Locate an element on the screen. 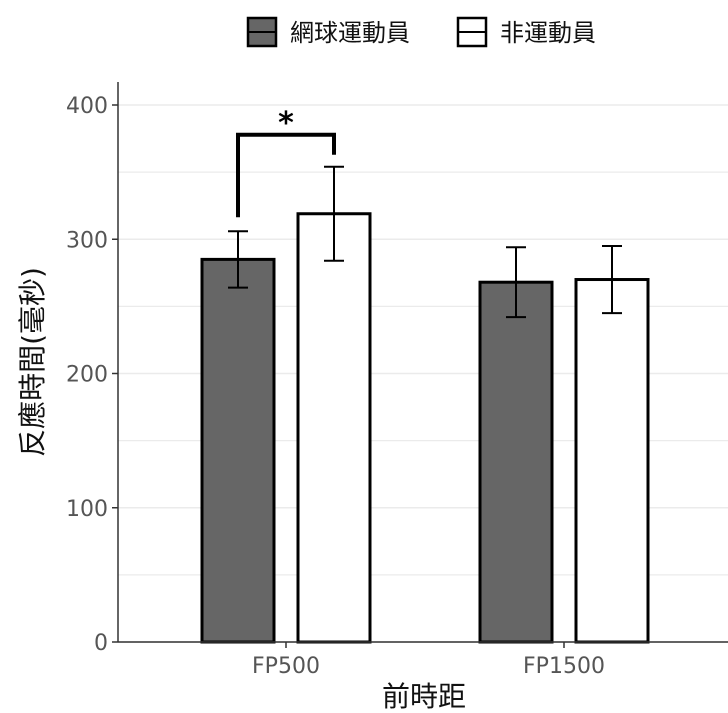  significance-star: * is located at coordinates (286, 123).